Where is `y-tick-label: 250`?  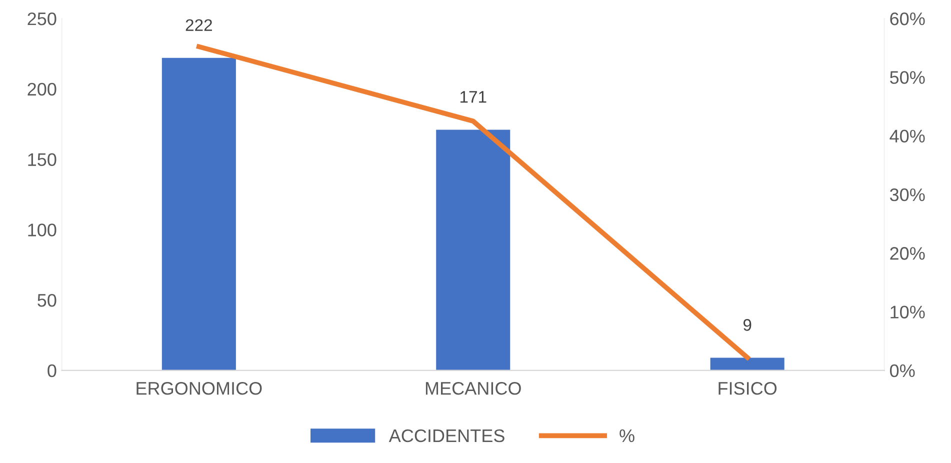
y-tick-label: 250 is located at coordinates (42, 19).